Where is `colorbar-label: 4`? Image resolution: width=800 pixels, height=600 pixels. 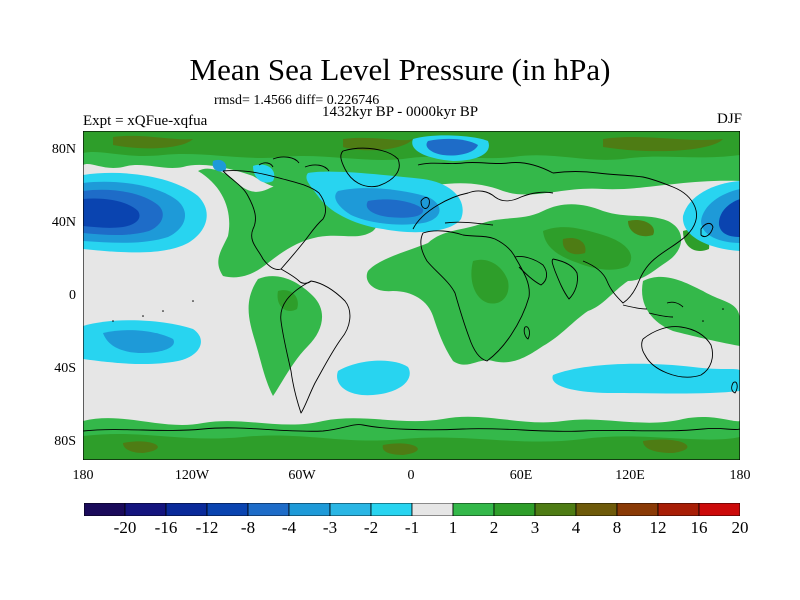
colorbar-label: 4 is located at coordinates (576, 527).